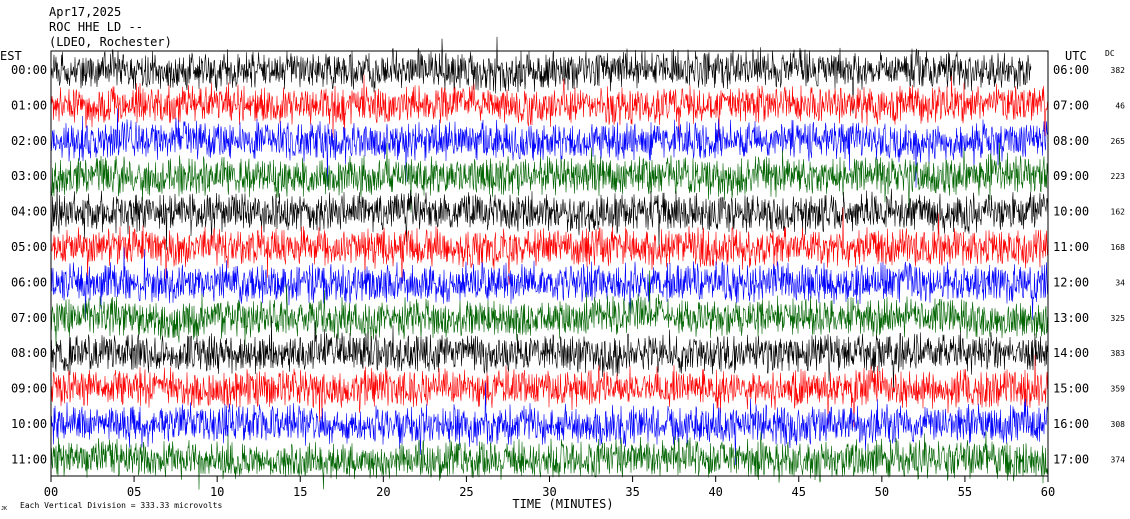  I want to click on x-axis-title: TIME (MINUTES), so click(562, 504).